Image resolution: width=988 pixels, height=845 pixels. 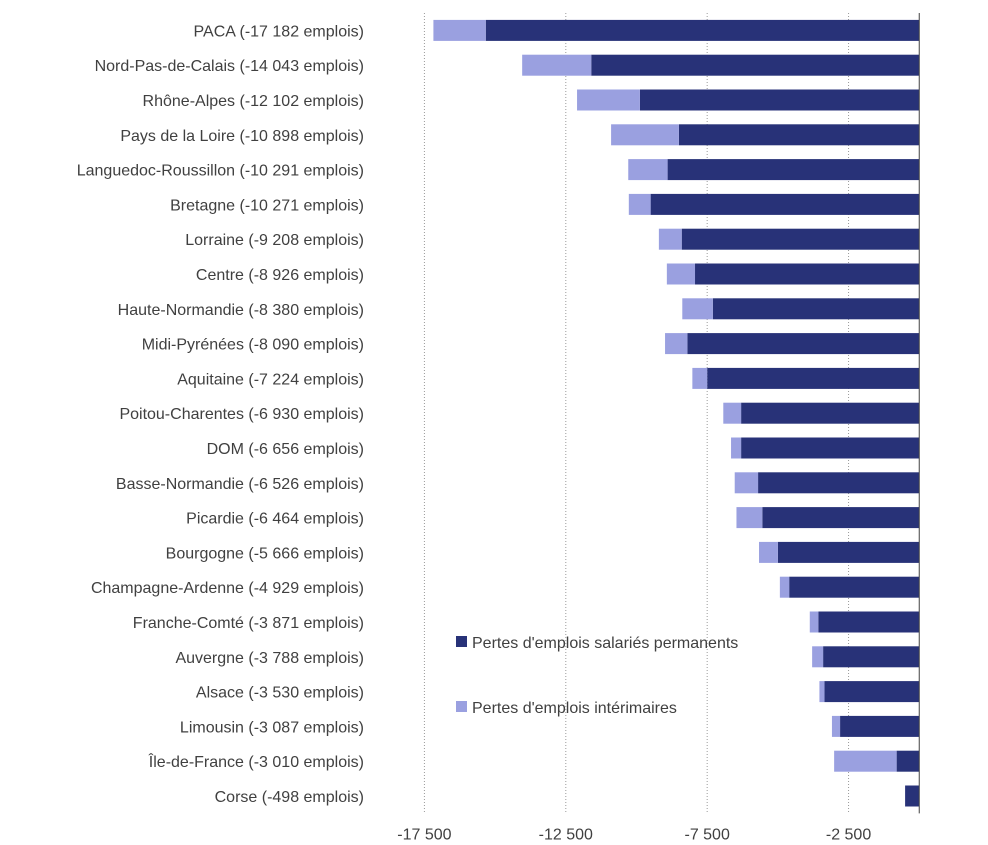 I want to click on category-label: Limousin (-3 087 emplois), so click(x=272, y=727).